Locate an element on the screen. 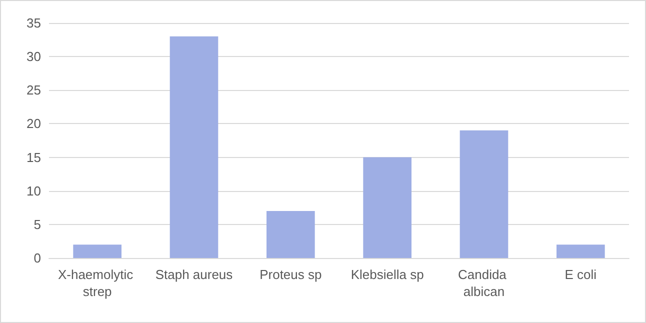 Image resolution: width=646 pixels, height=323 pixels. y-tick-label: 35 is located at coordinates (33, 23).